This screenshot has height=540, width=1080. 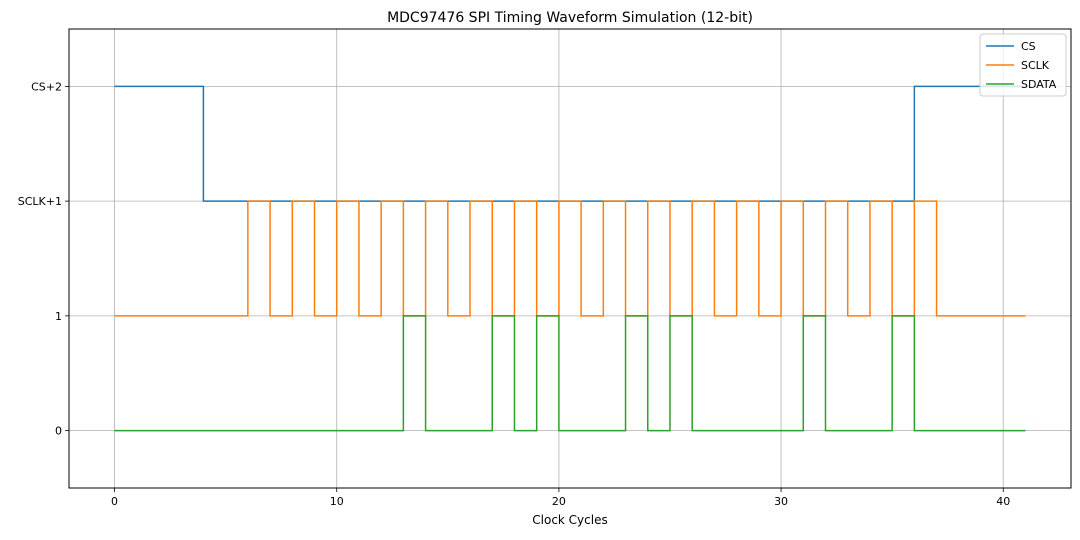 What do you see at coordinates (781, 501) in the screenshot?
I see `x-tick-label: 30` at bounding box center [781, 501].